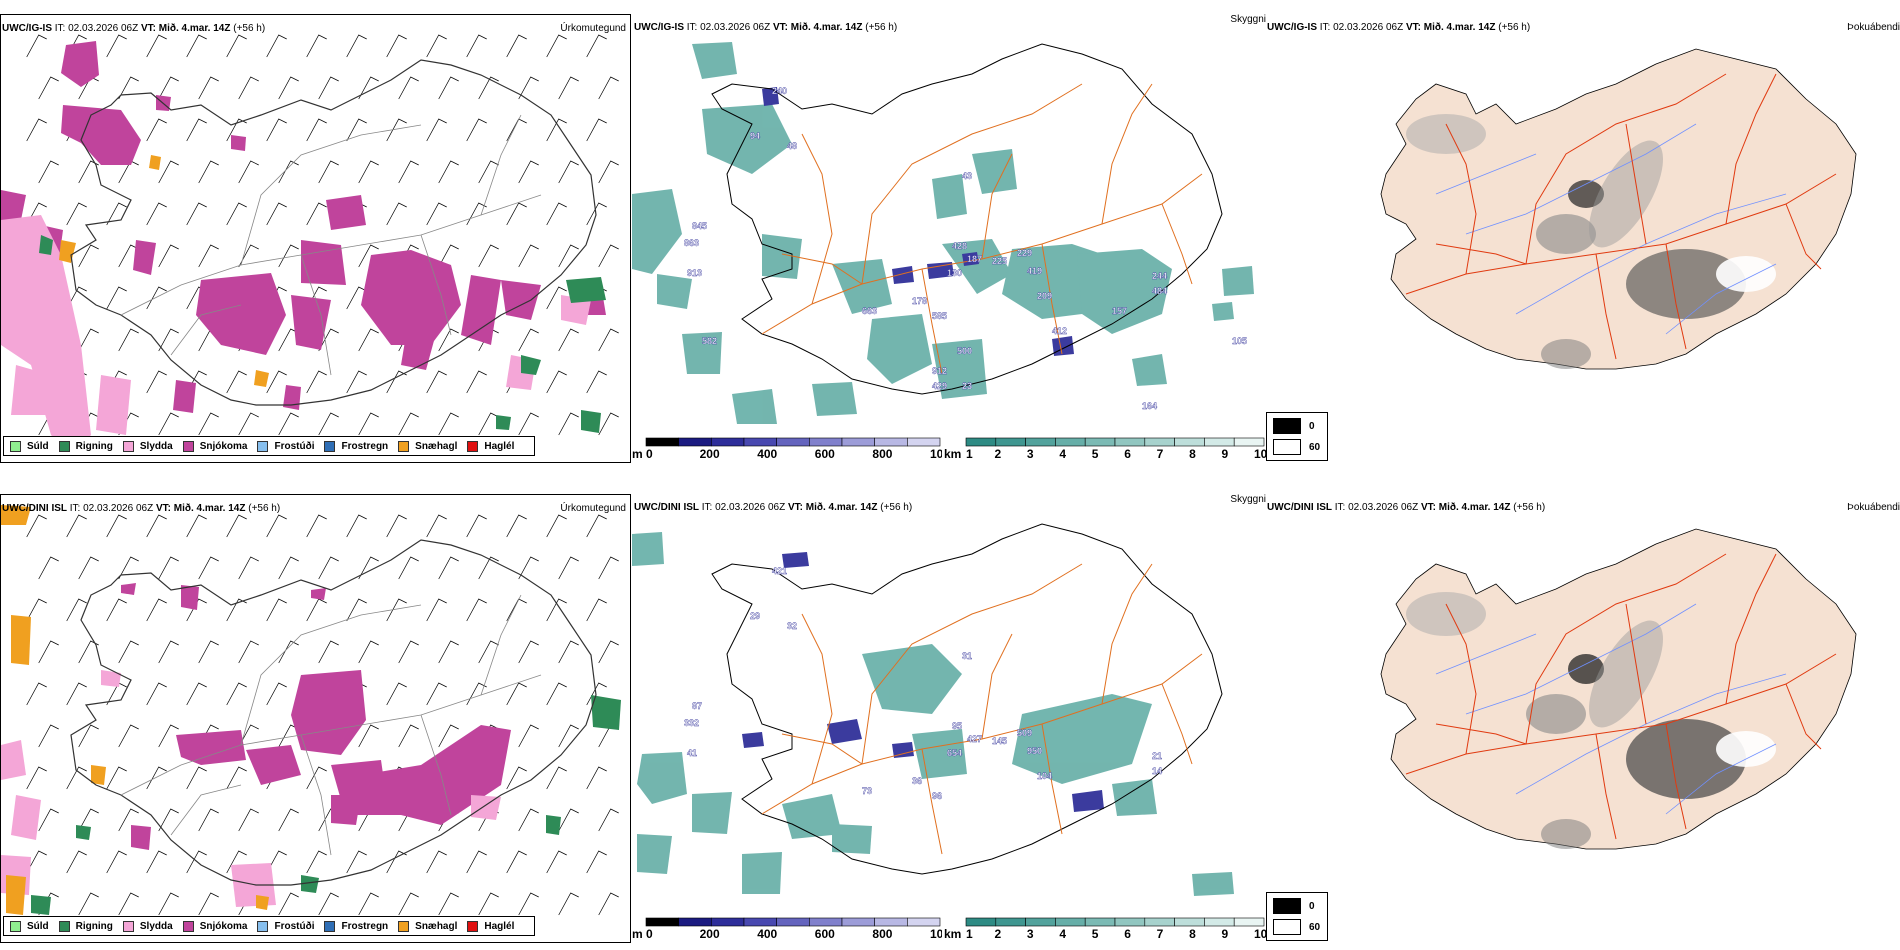 This screenshot has width=1900, height=950. Describe the element at coordinates (356, 926) in the screenshot. I see `legend-item: Frostregn` at that location.